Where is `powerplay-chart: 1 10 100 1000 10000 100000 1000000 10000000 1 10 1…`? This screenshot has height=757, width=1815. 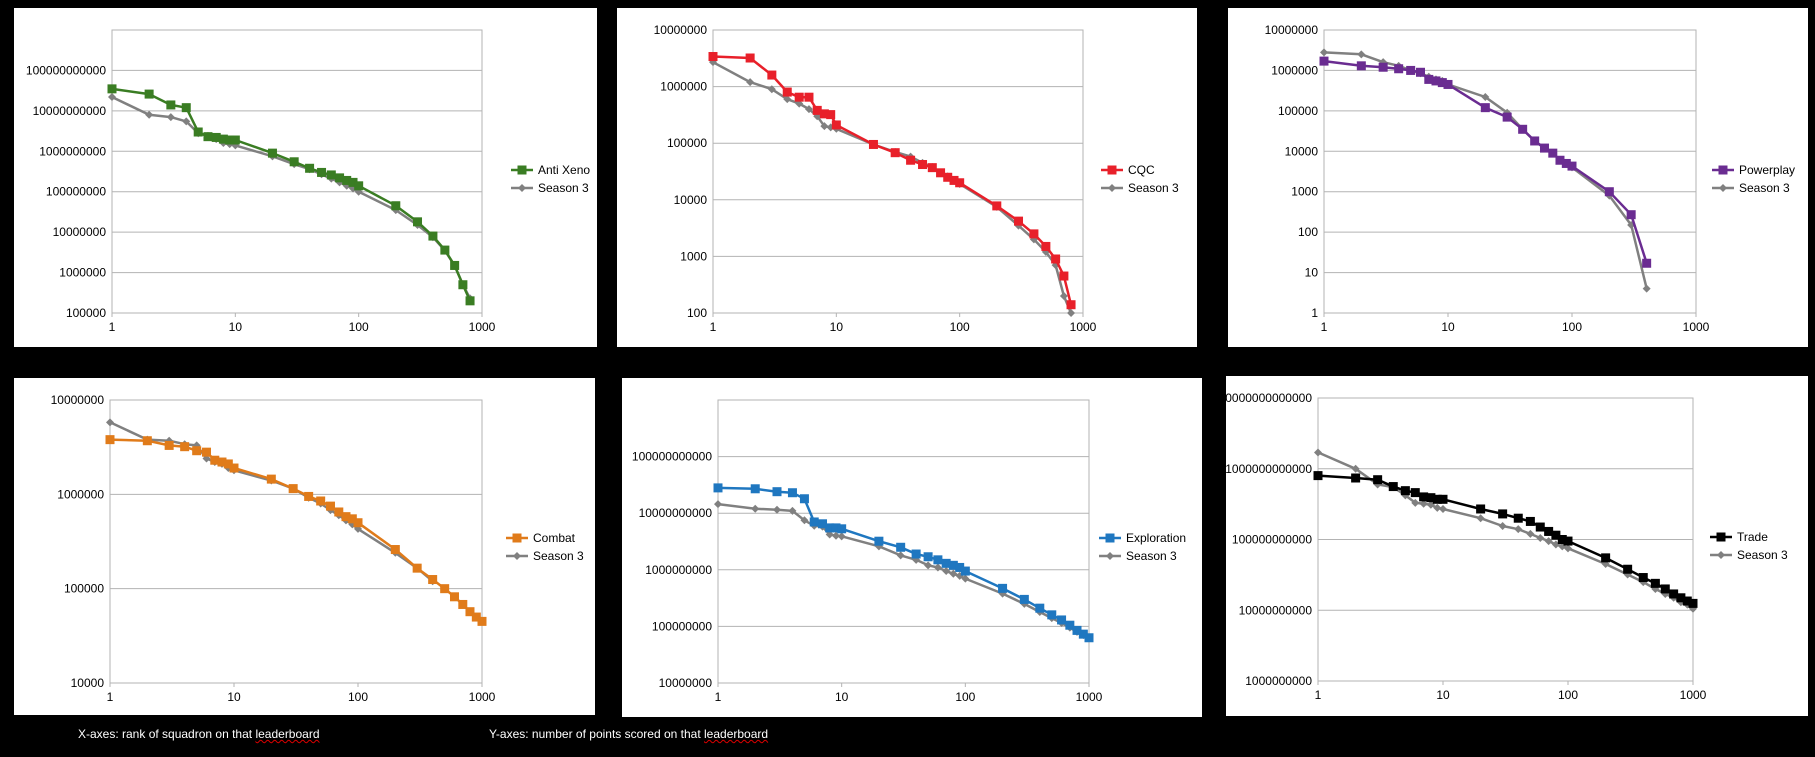
powerplay-chart: 1 10 100 1000 10000 100000 1000000 10000000 1 10 1… is located at coordinates (1518, 177).